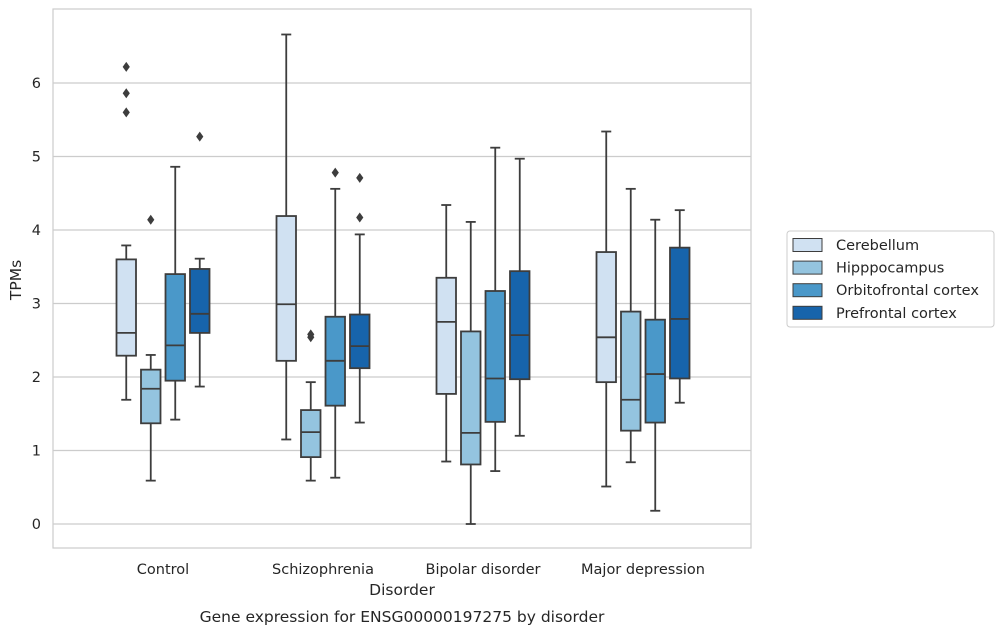 This screenshot has height=634, width=1003. I want to click on x-axis-label: Disorder, so click(402, 590).